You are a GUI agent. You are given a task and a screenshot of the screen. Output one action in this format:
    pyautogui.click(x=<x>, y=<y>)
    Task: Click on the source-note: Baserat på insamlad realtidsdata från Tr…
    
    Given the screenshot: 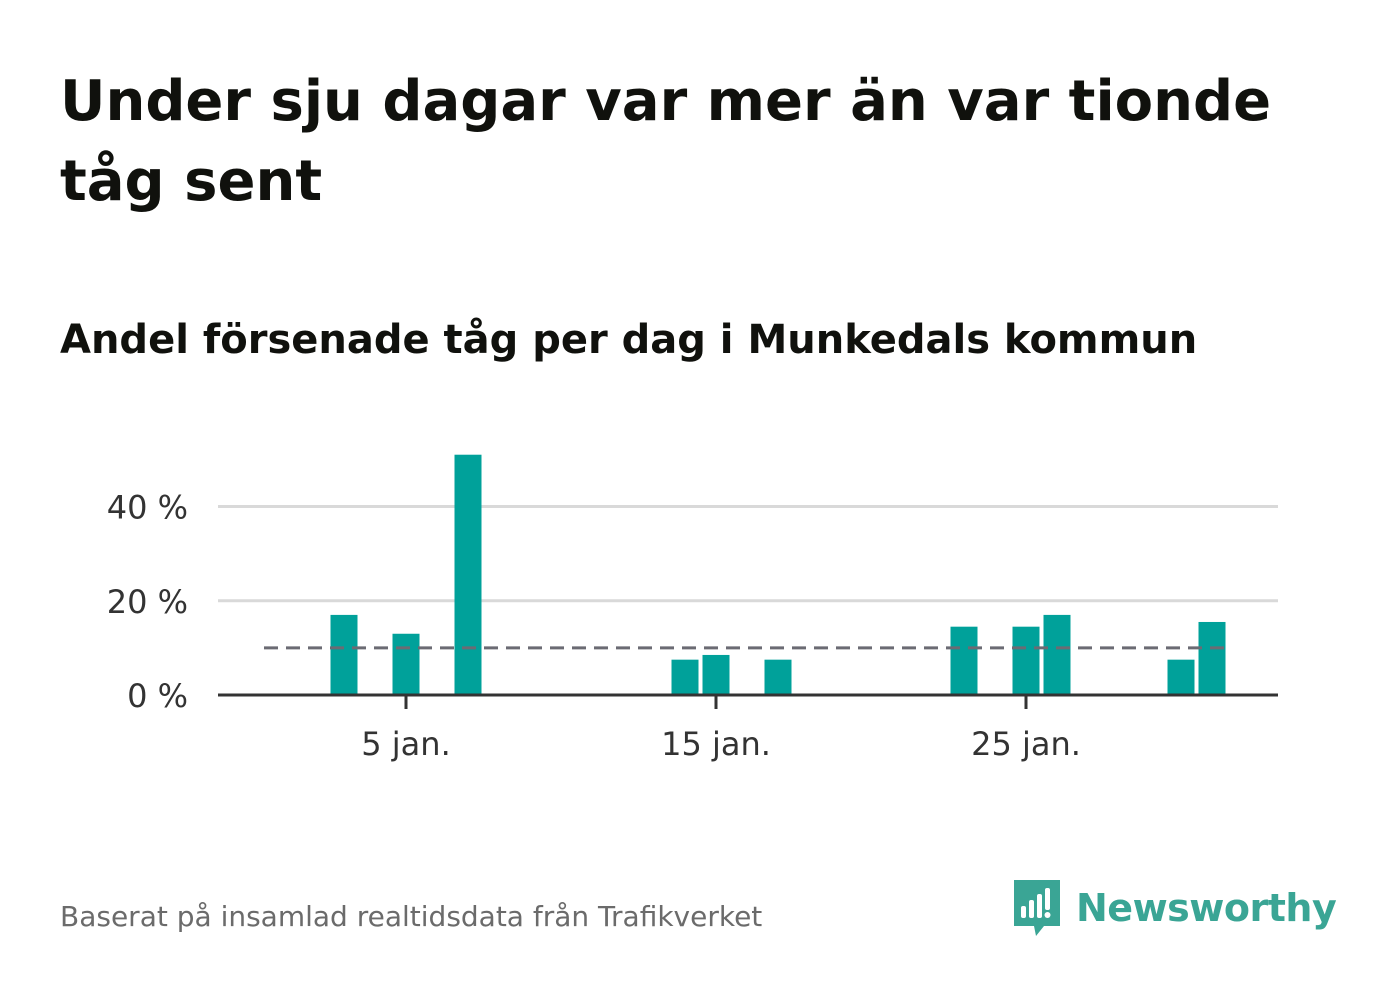 What is the action you would take?
    pyautogui.click(x=411, y=916)
    